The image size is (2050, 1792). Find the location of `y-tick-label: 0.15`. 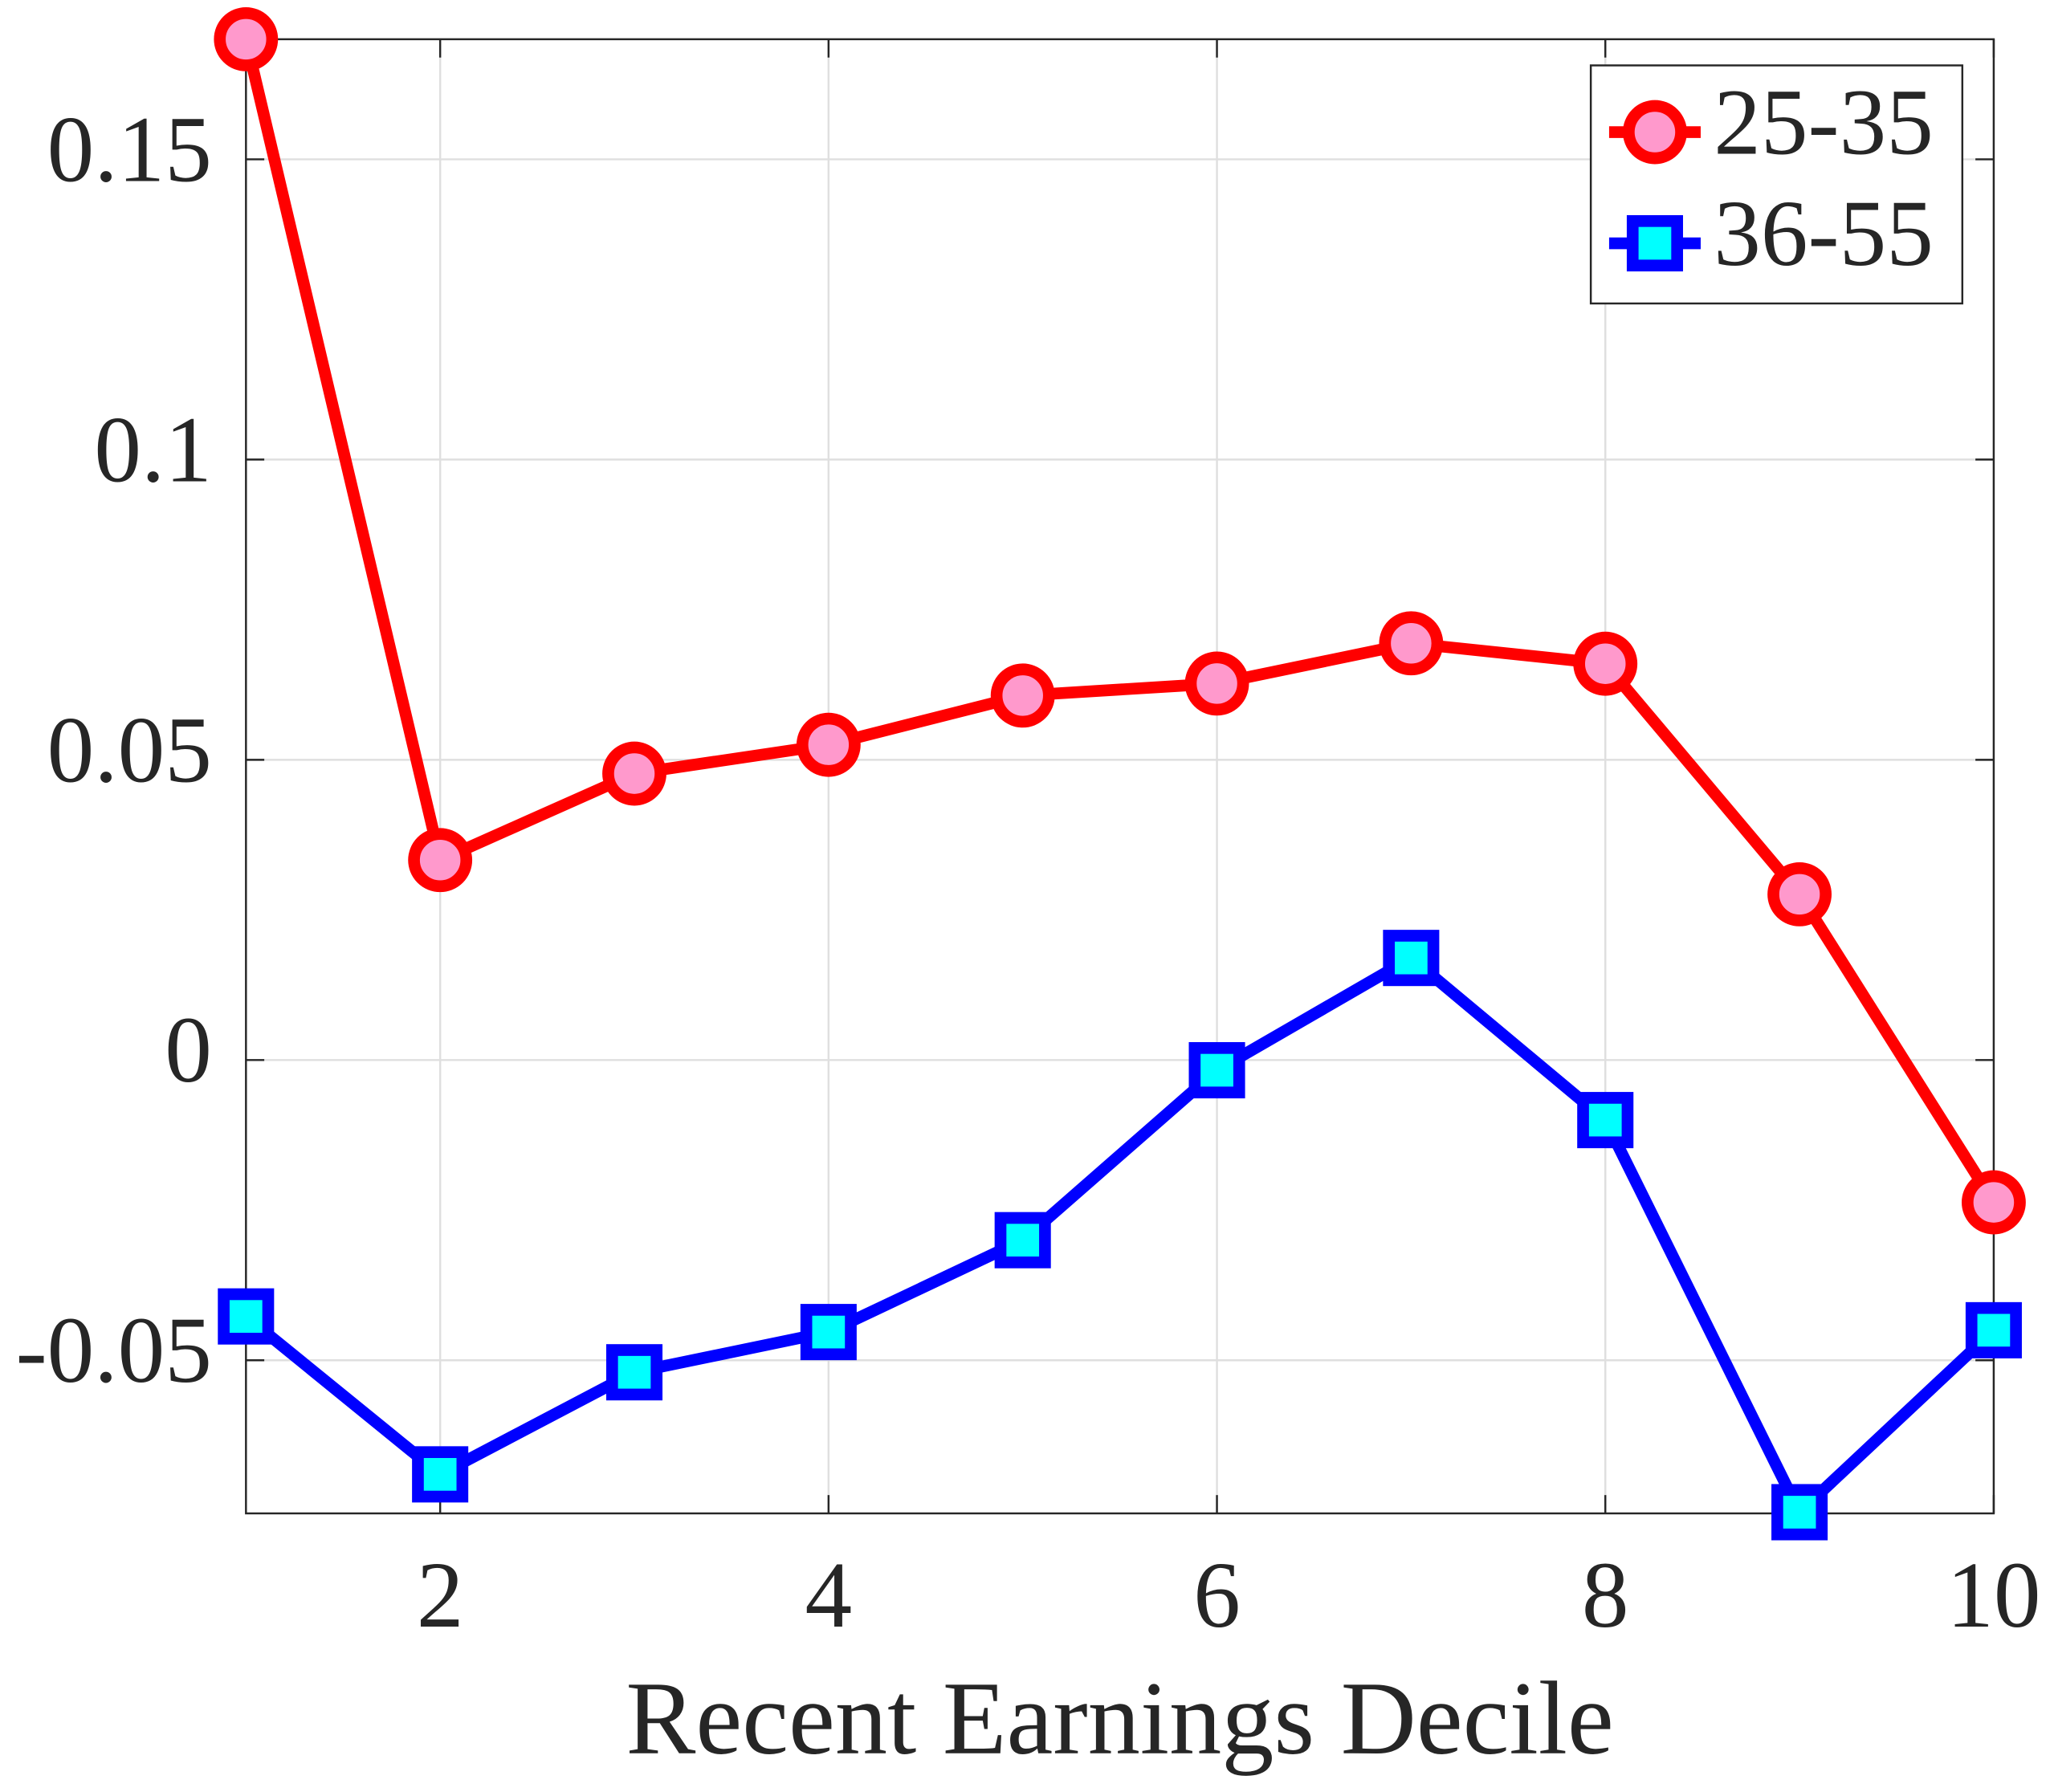

y-tick-label: 0.15 is located at coordinates (129, 149).